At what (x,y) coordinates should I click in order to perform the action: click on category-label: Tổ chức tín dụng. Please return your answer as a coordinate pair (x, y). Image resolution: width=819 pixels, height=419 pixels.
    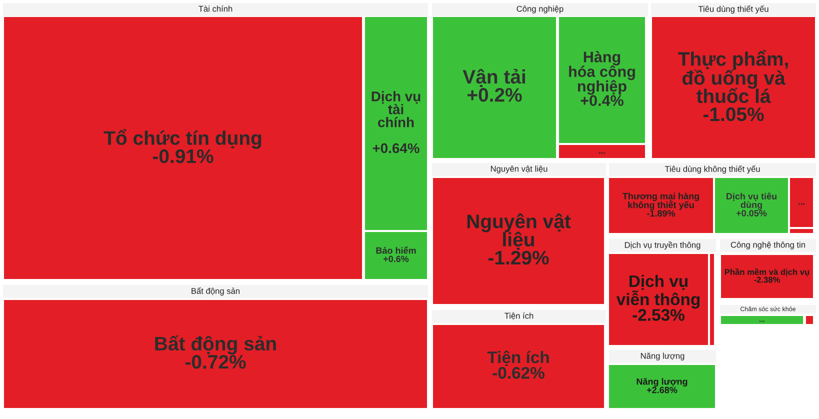
    Looking at the image, I should click on (183, 139).